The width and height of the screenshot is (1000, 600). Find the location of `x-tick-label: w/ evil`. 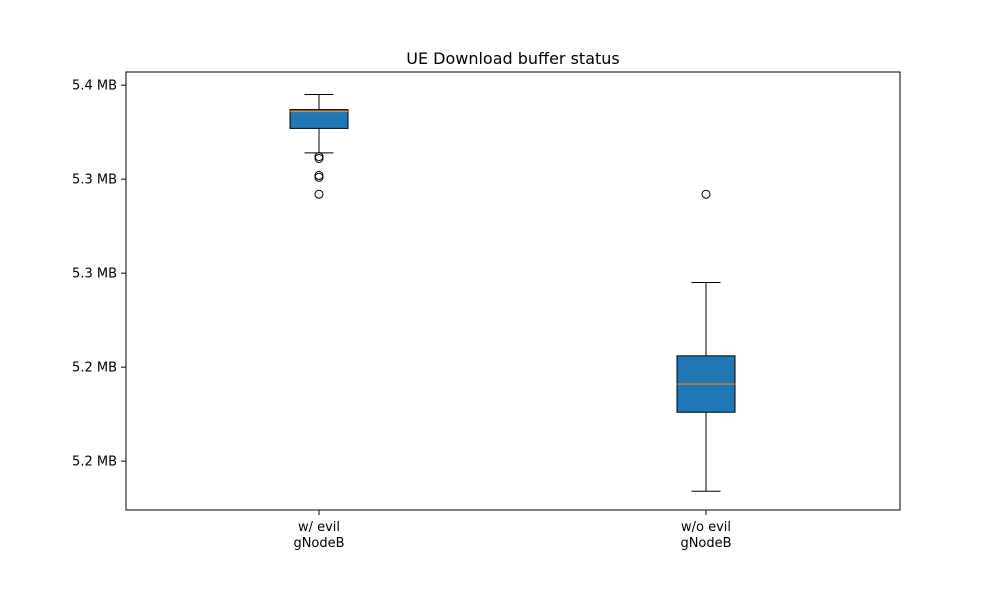

x-tick-label: w/ evil is located at coordinates (319, 527).